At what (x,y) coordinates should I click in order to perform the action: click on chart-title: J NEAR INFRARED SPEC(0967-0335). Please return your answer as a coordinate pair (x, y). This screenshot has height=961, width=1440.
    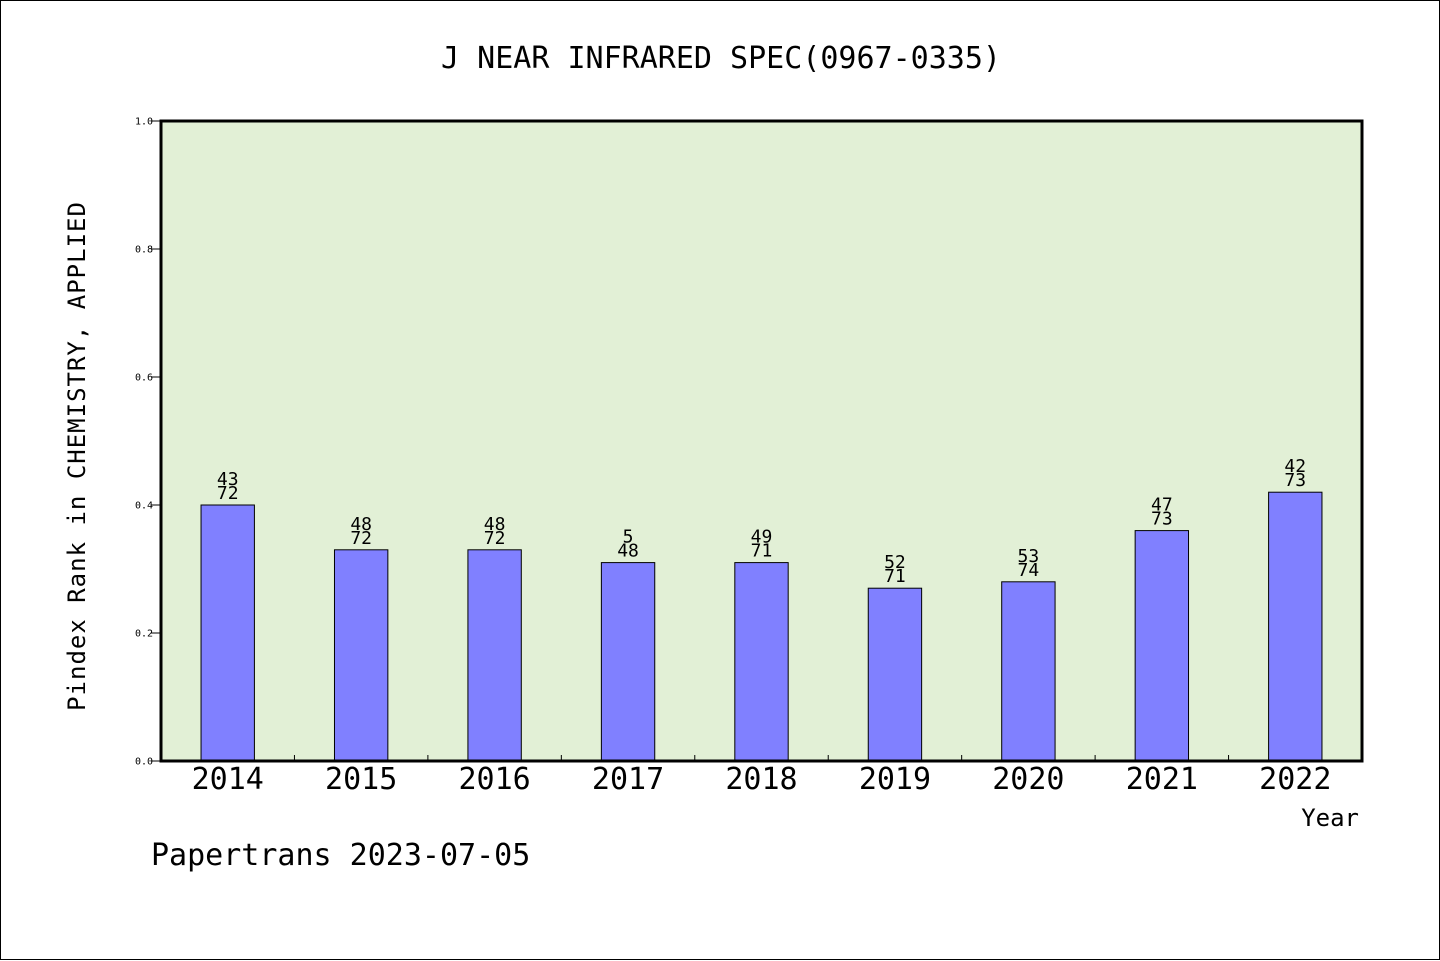
    Looking at the image, I should click on (721, 58).